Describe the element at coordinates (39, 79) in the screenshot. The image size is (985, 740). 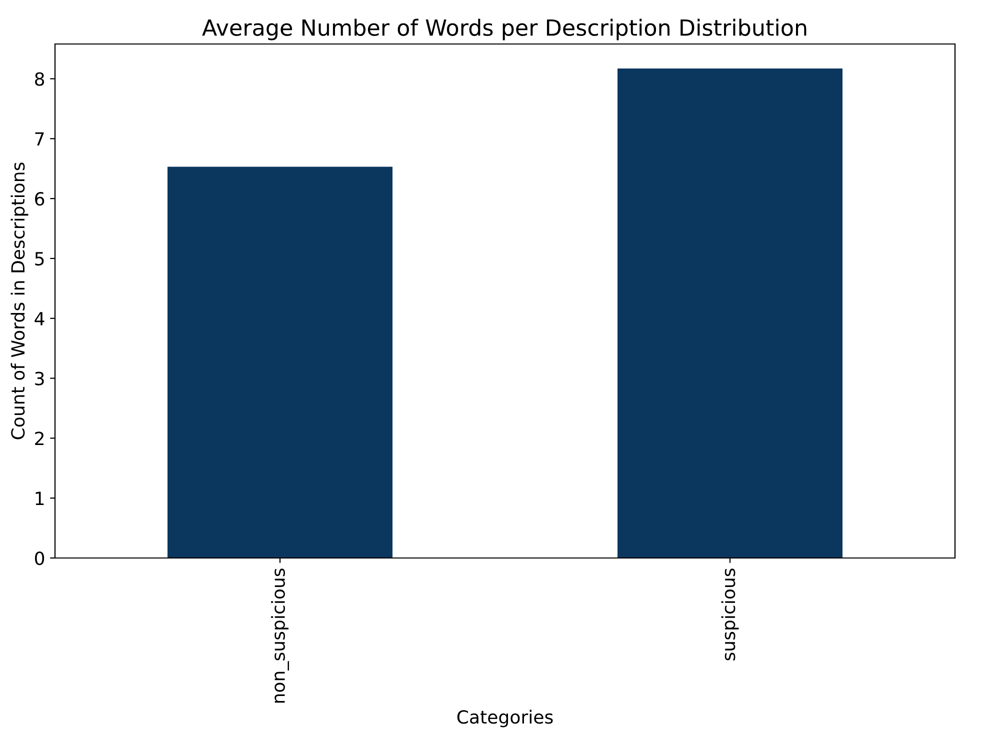
I see `y-tick-label: 8` at that location.